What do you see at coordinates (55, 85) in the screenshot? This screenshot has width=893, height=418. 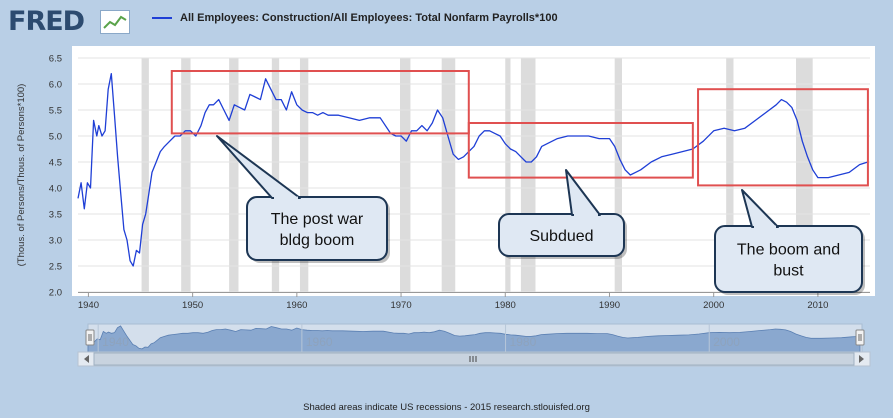 I see `y-tick-label: 6.0` at bounding box center [55, 85].